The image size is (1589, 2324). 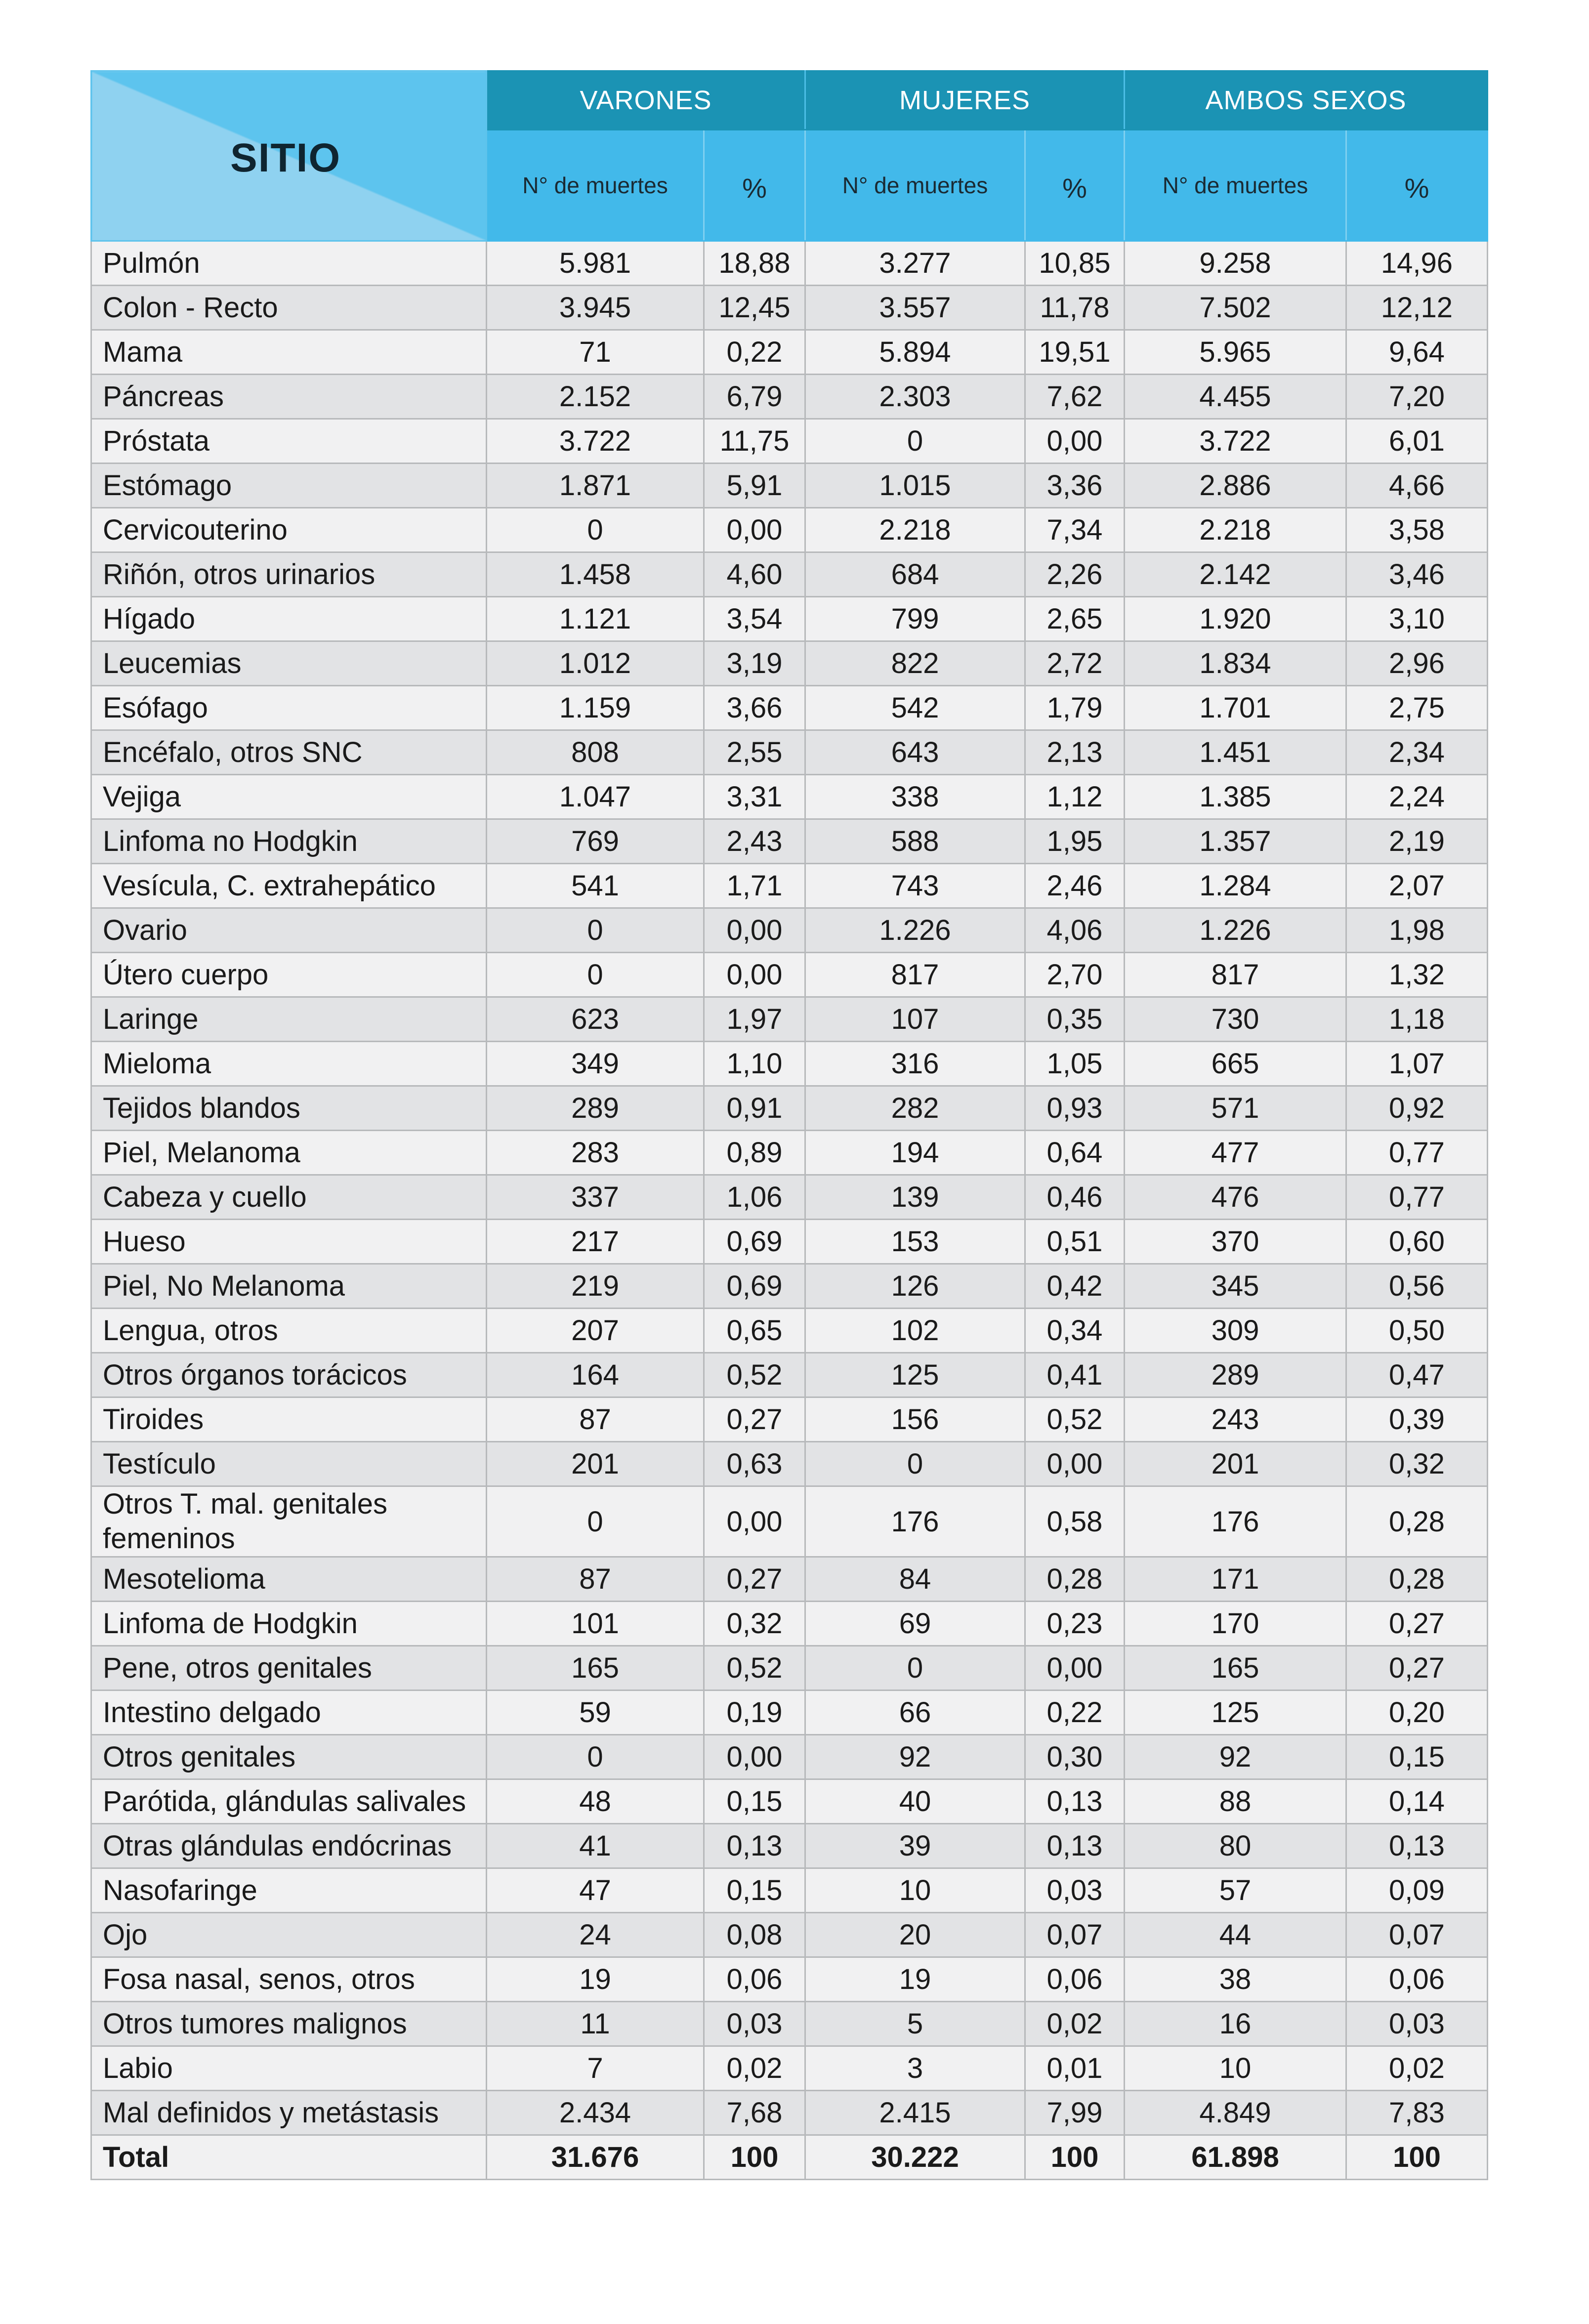 I want to click on pct-varones-cell: 0,19, so click(x=754, y=1713).